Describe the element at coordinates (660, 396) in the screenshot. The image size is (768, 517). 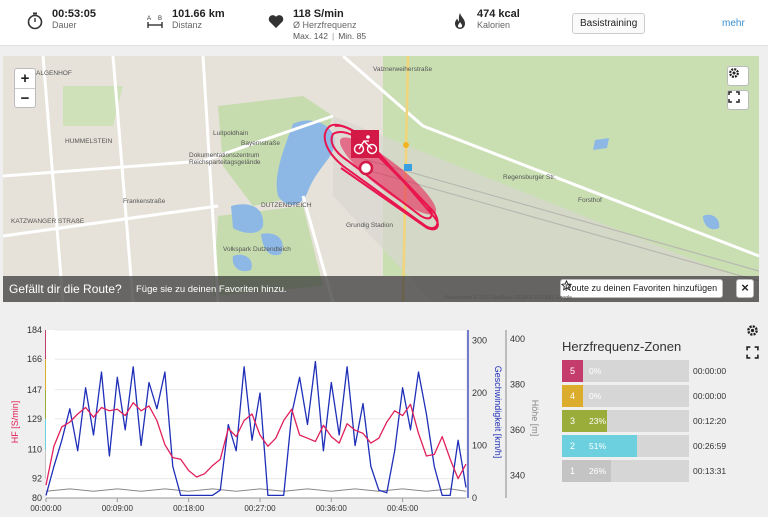
I see `zone-row: 4 0% 00:00:00` at that location.